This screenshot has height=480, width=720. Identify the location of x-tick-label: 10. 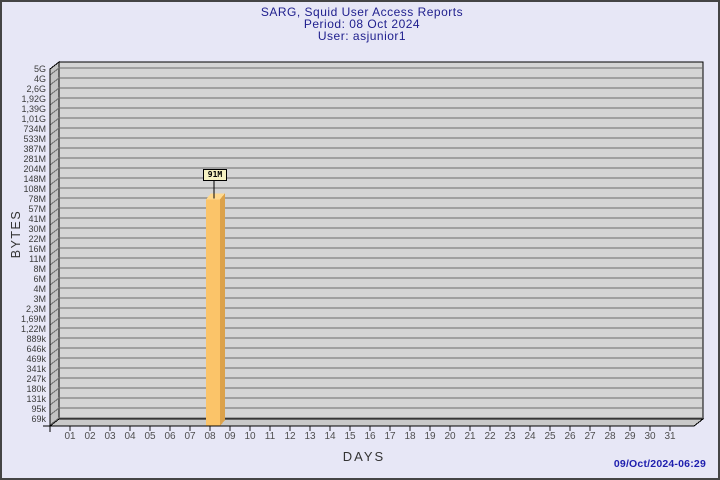
(250, 436).